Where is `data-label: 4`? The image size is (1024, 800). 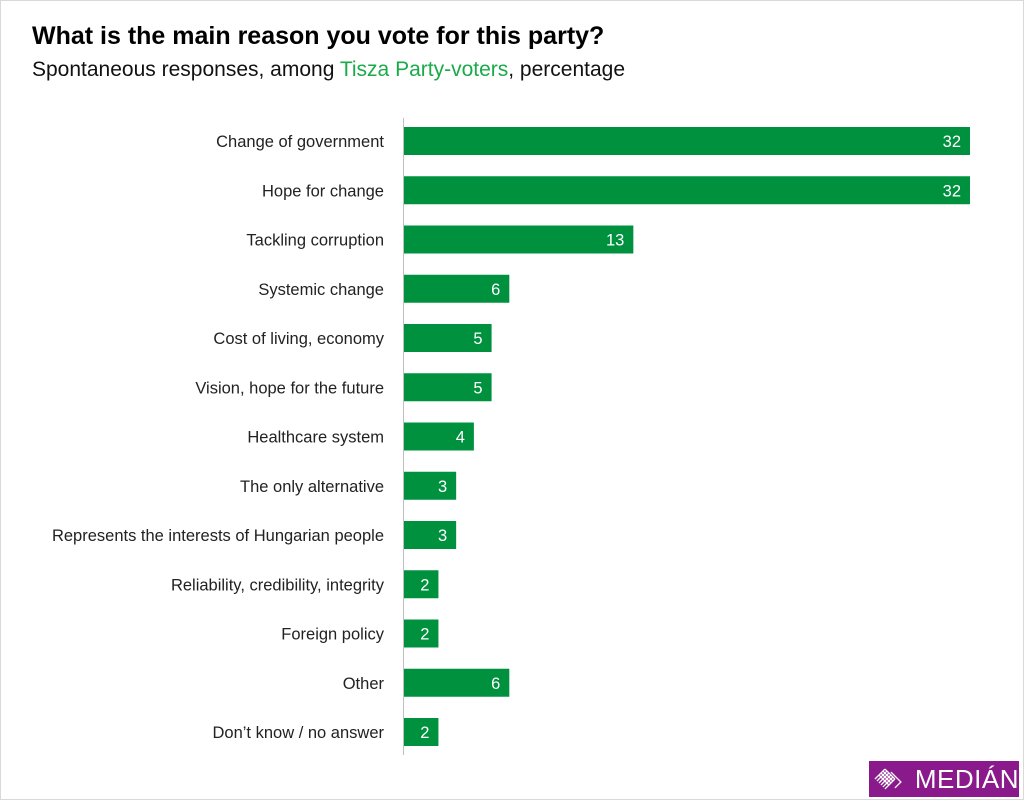
data-label: 4 is located at coordinates (460, 438).